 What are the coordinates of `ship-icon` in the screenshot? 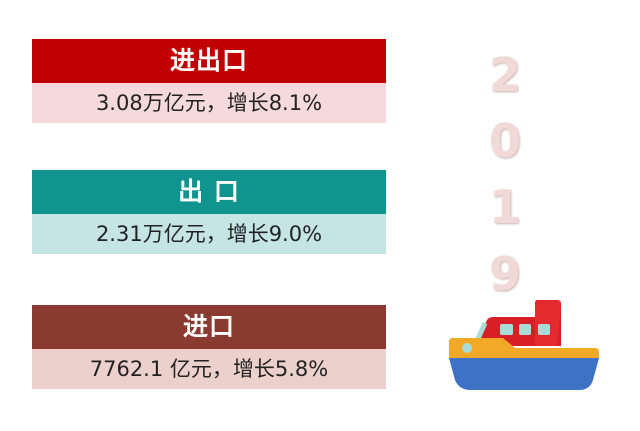 It's located at (524, 345).